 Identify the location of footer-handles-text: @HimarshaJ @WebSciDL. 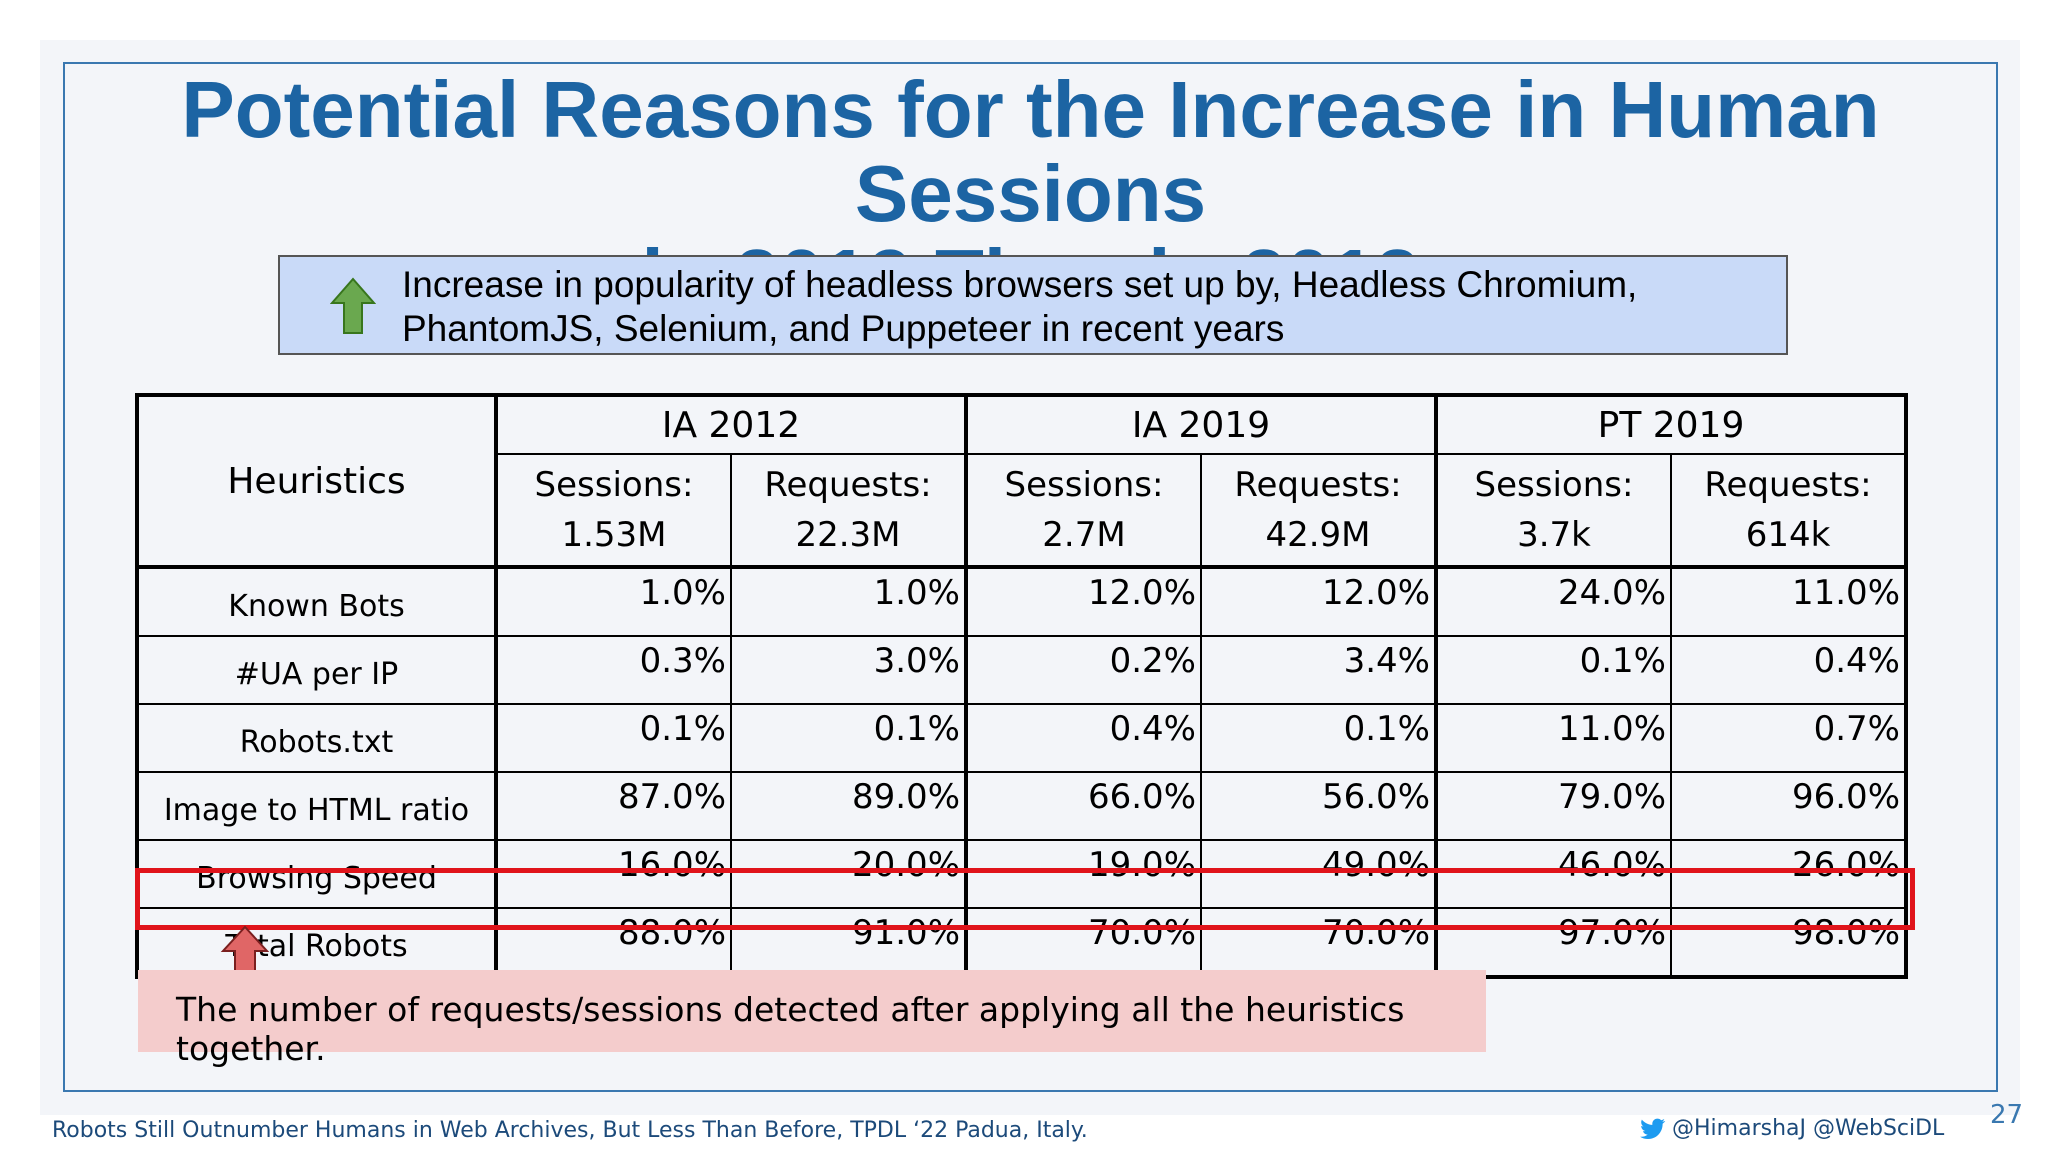
(1808, 1128).